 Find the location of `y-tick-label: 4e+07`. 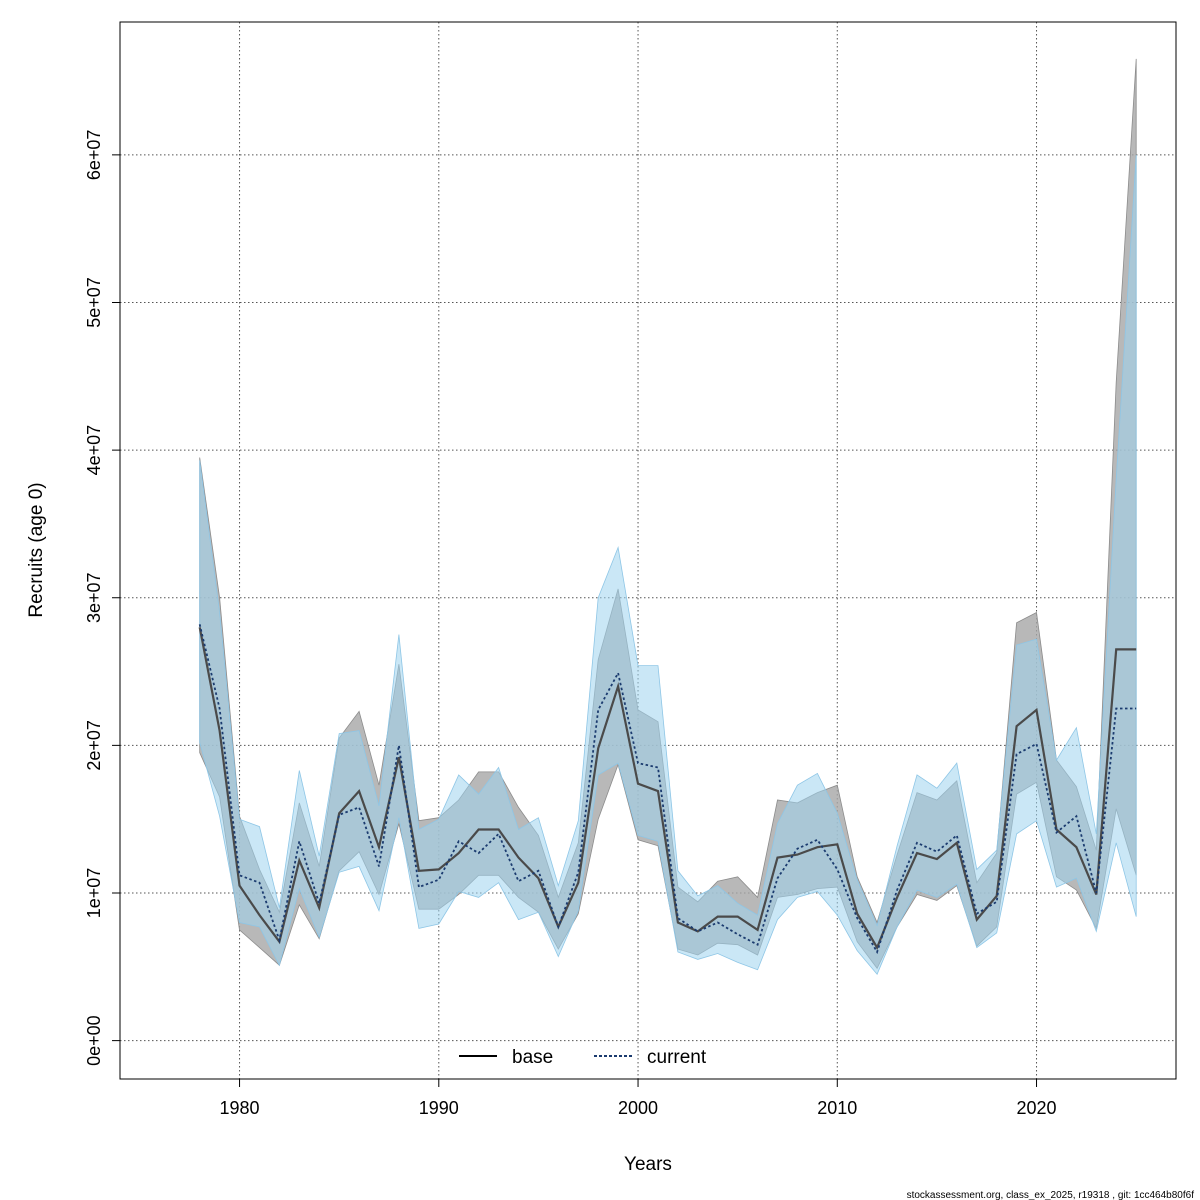

y-tick-label: 4e+07 is located at coordinates (94, 450).